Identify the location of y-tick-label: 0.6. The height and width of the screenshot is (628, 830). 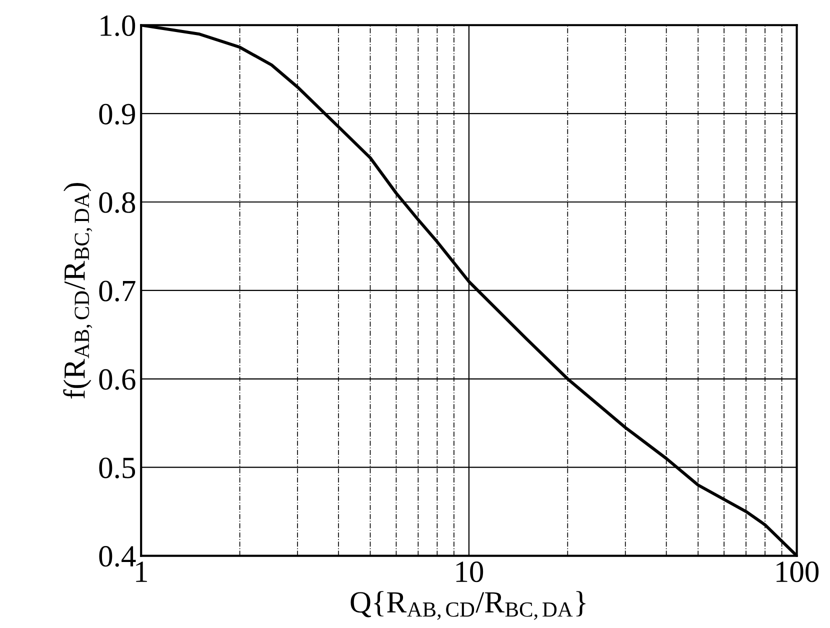
(117, 379).